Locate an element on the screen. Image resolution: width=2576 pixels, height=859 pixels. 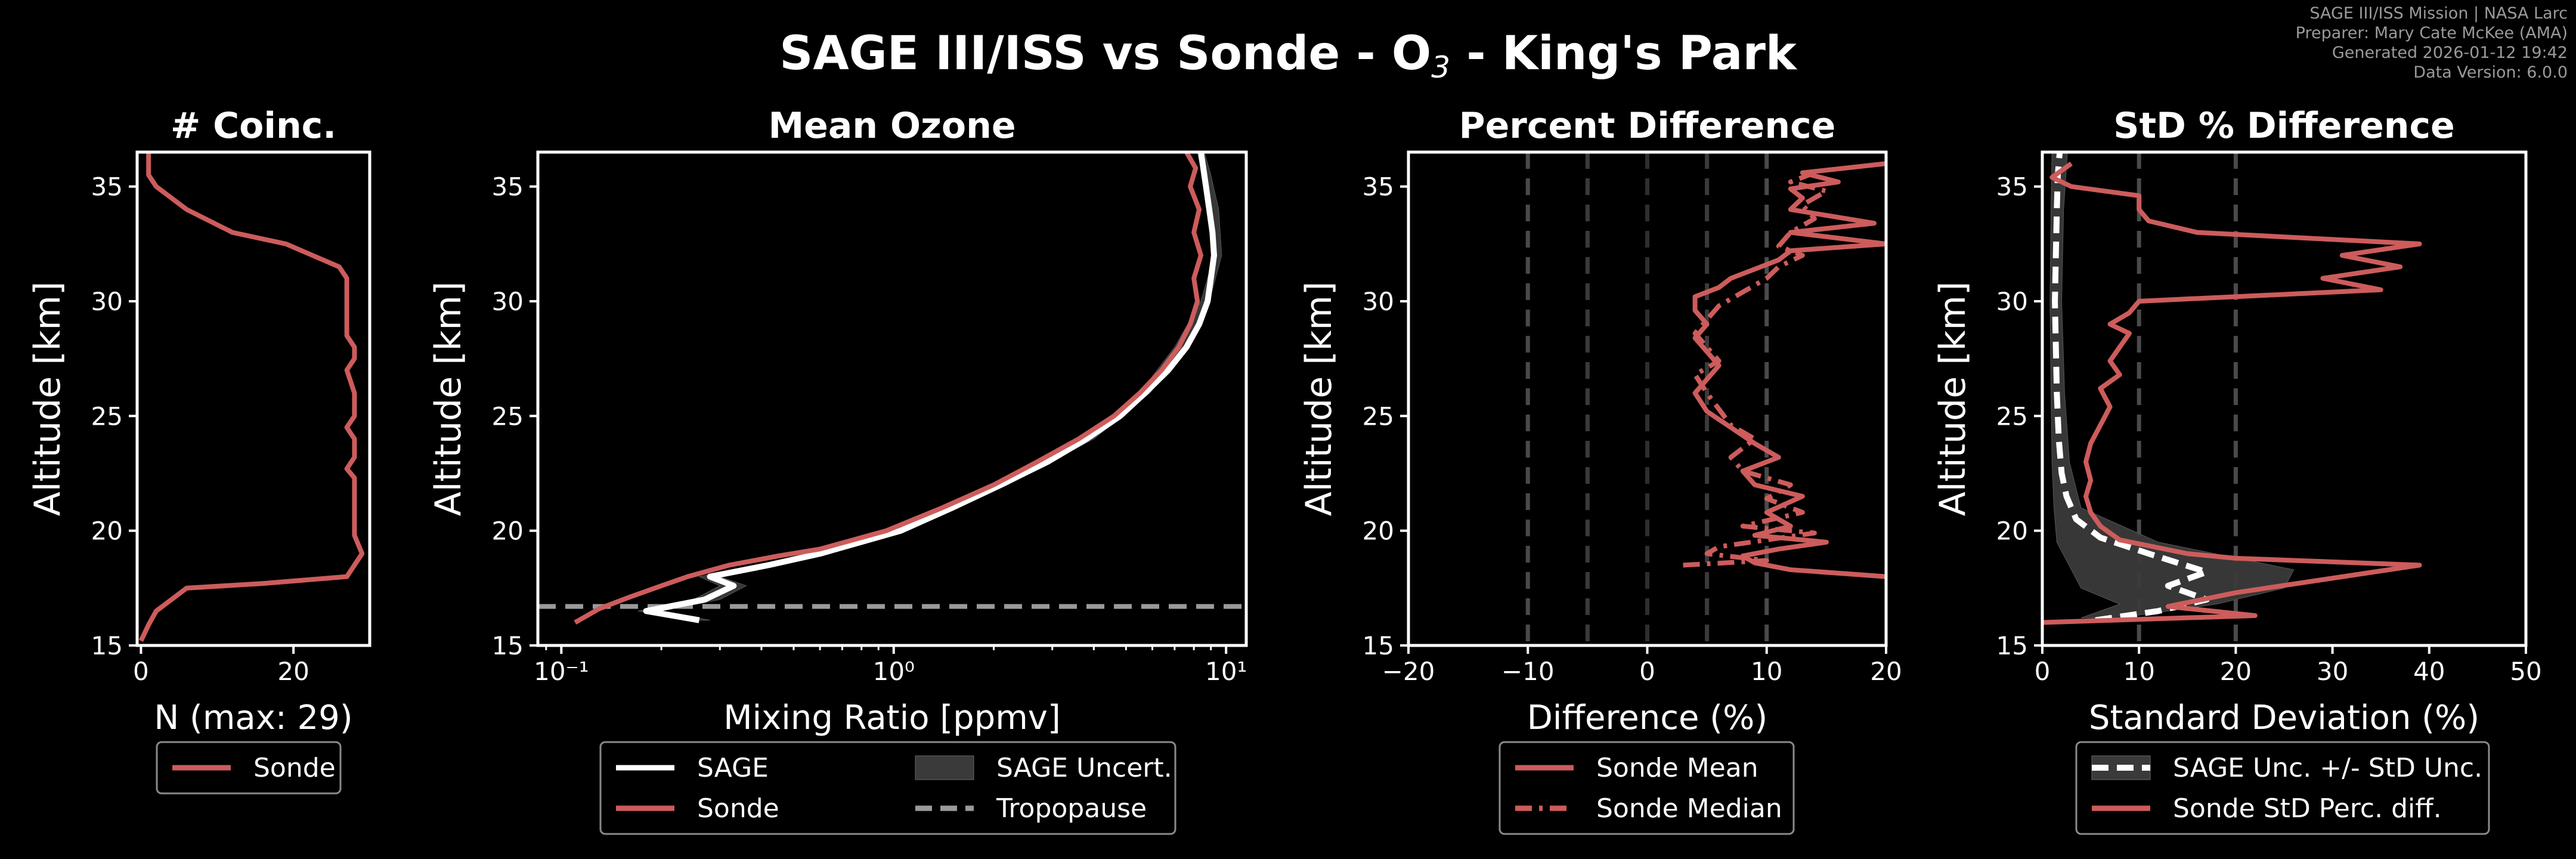
panel-title: # Coinc. is located at coordinates (254, 126).